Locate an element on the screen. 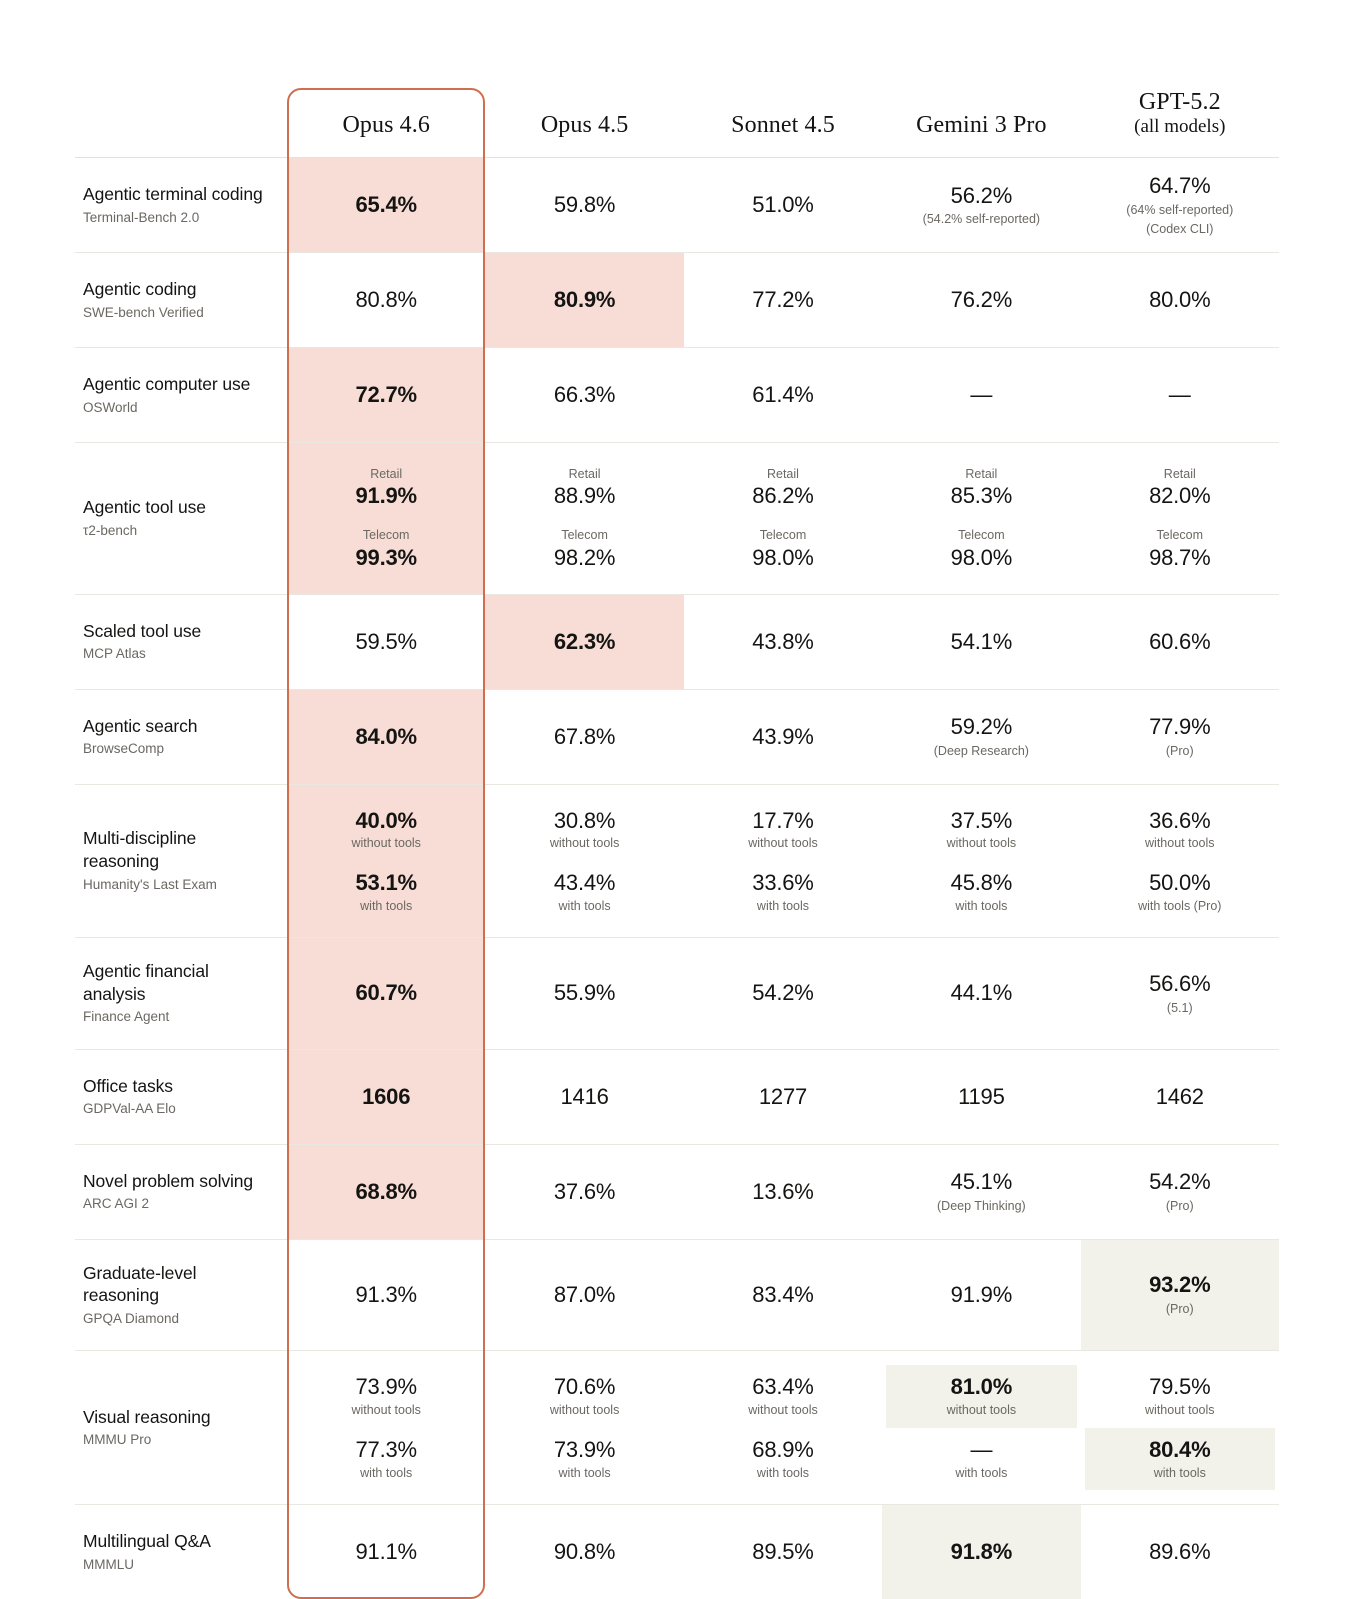 This screenshot has height=1599, width=1360. score-value: 54.2% is located at coordinates (783, 993).